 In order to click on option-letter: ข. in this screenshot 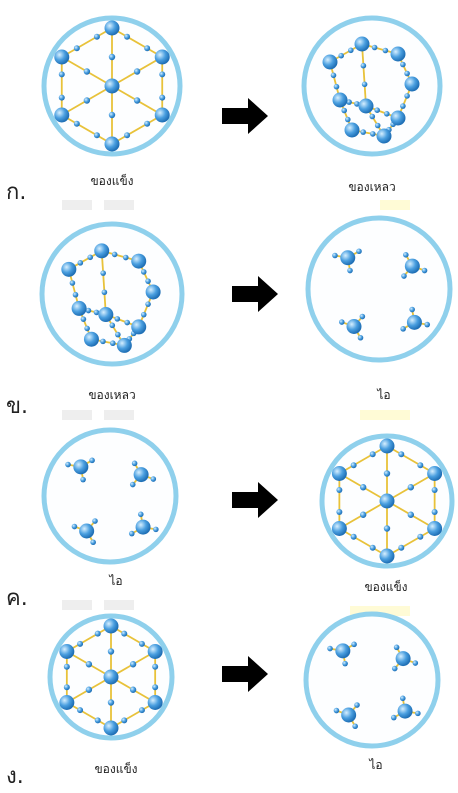, I will do `click(17, 406)`.